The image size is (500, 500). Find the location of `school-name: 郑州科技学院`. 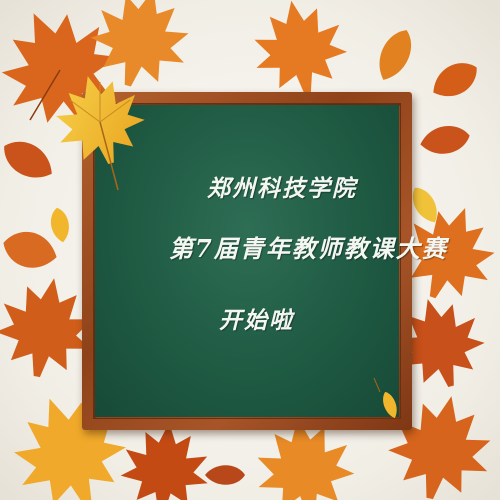

school-name: 郑州科技学院 is located at coordinates (282, 188).